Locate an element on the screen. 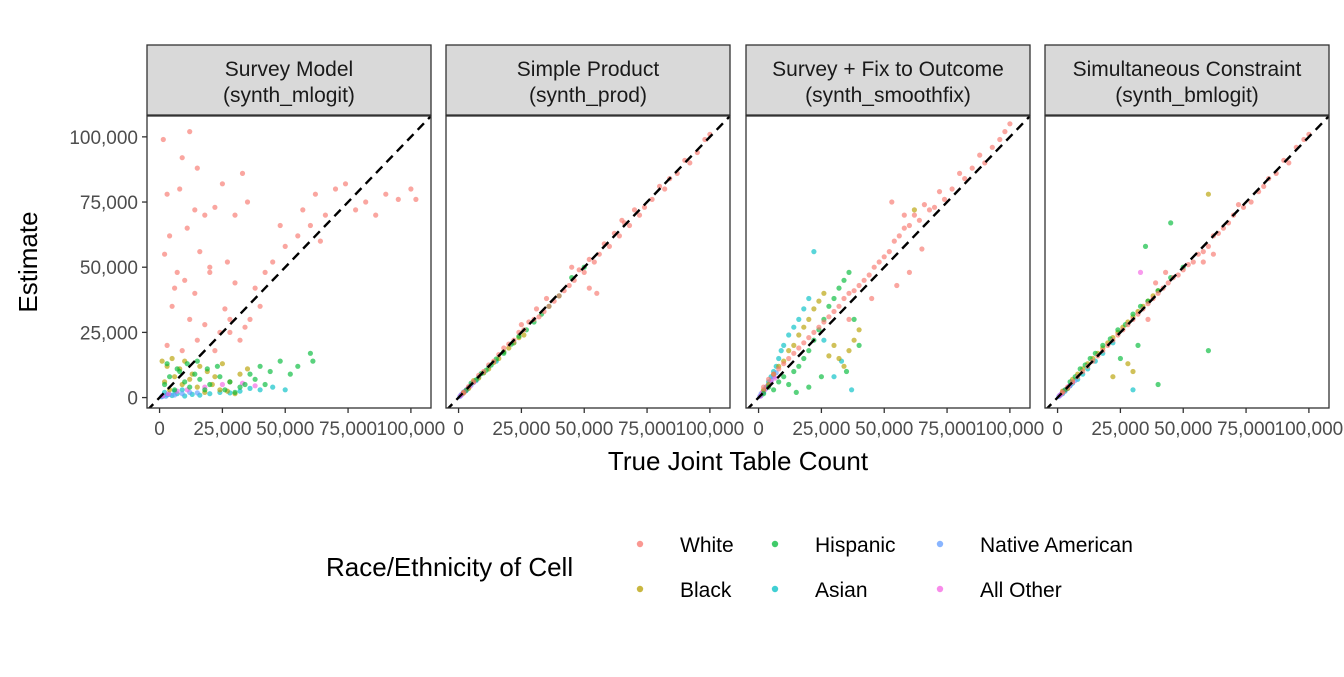 Image resolution: width=1344 pixels, height=677 pixels. panel-title-line1: Survey Model is located at coordinates (289, 69).